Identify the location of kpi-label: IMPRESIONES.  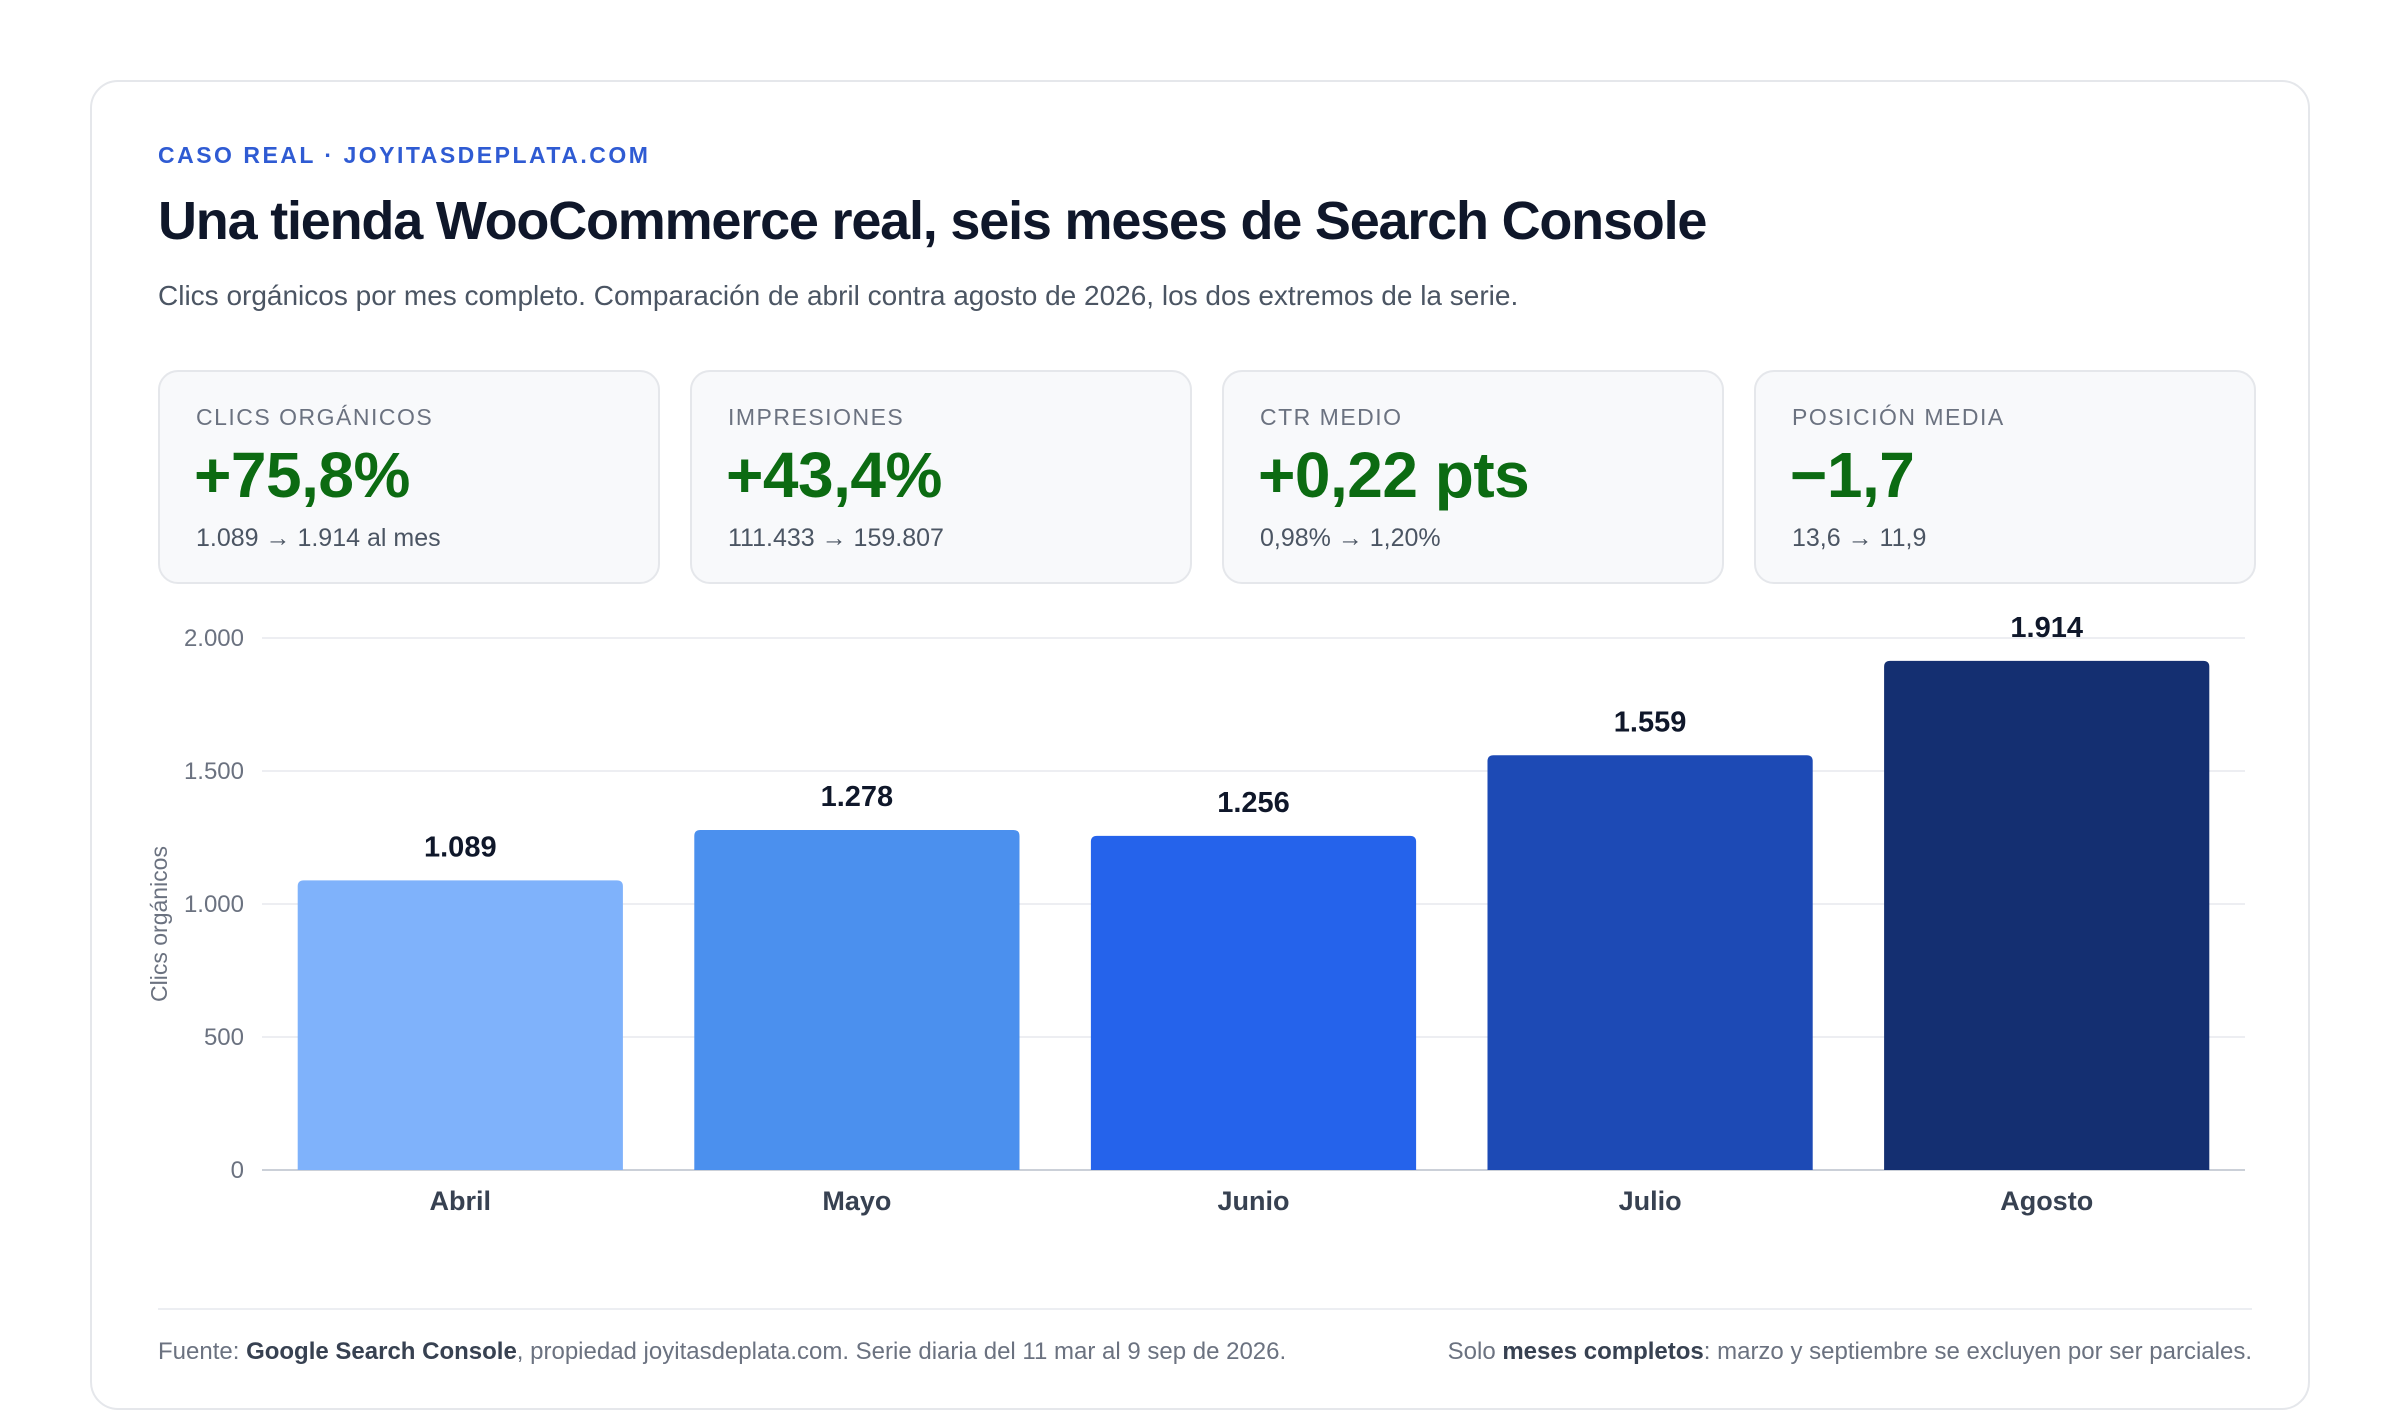
(816, 417).